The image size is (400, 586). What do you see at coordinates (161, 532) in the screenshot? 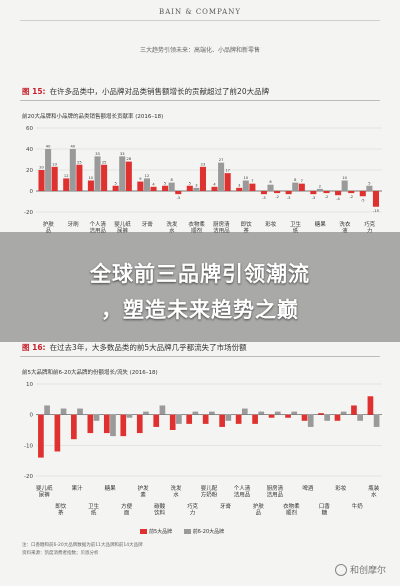
I see `legend-label-top5: 前5大品牌` at bounding box center [161, 532].